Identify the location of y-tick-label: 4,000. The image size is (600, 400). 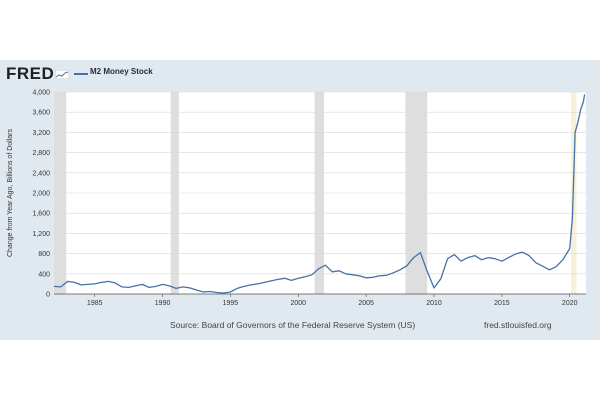
(41, 93).